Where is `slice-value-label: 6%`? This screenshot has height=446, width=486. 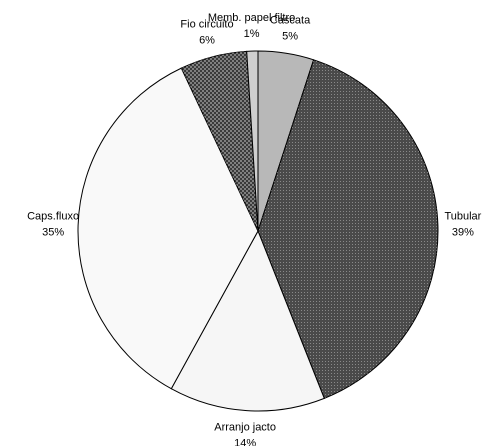
slice-value-label: 6% is located at coordinates (207, 40).